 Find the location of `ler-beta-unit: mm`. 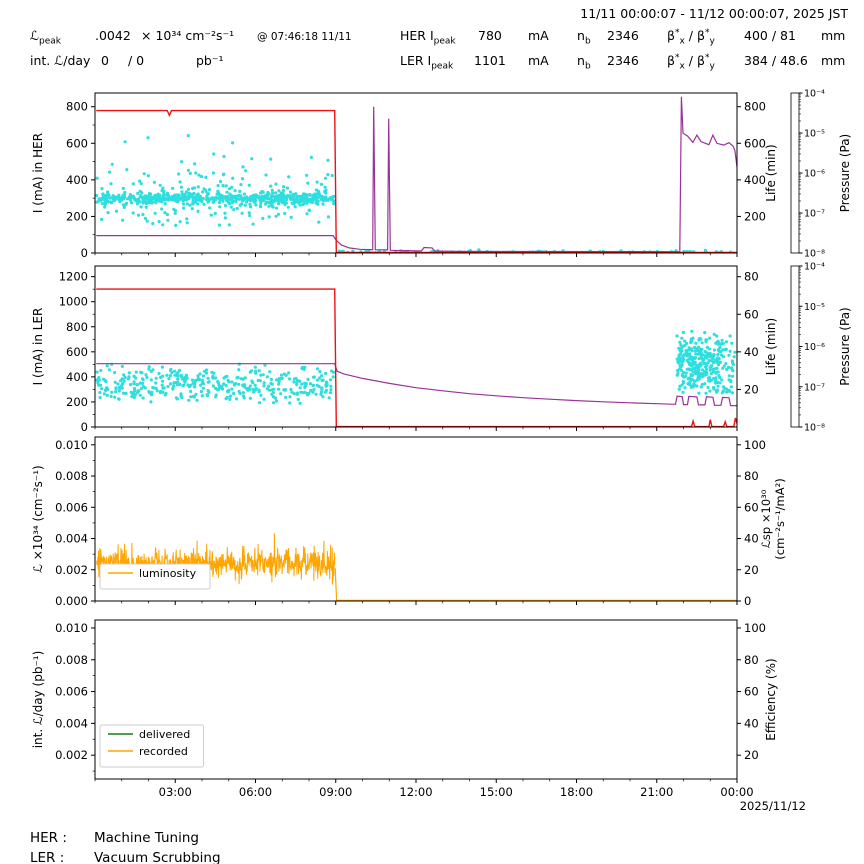

ler-beta-unit: mm is located at coordinates (833, 60).